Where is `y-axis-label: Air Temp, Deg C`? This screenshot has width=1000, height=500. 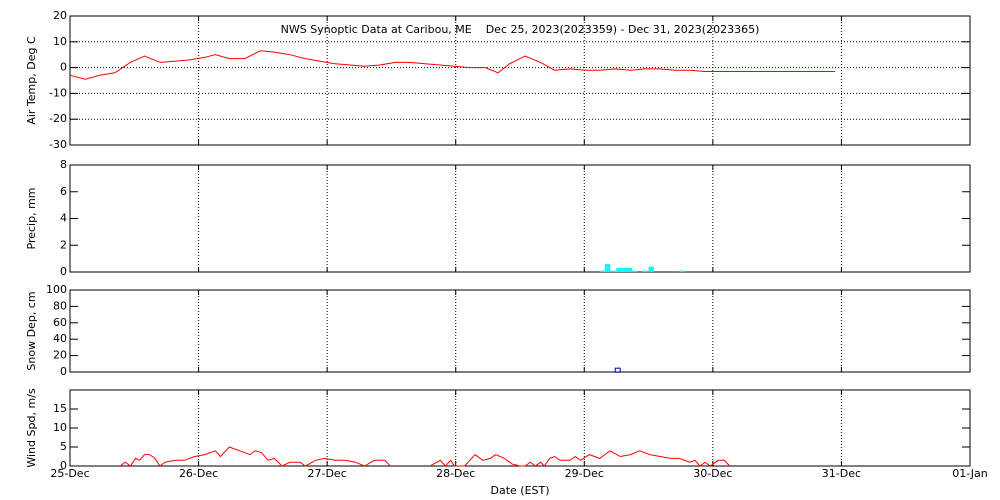 y-axis-label: Air Temp, Deg C is located at coordinates (31, 80).